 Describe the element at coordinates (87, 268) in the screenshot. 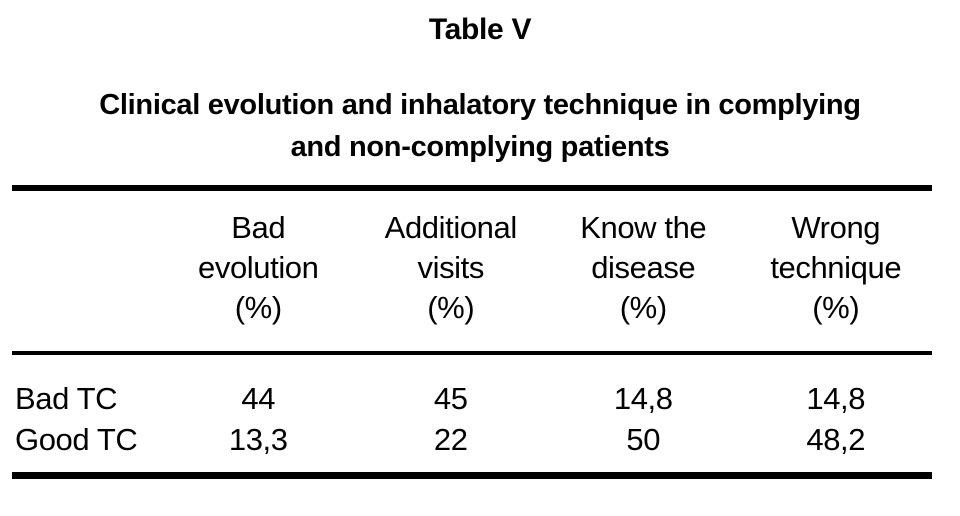

I see `header-spacer-cell` at that location.